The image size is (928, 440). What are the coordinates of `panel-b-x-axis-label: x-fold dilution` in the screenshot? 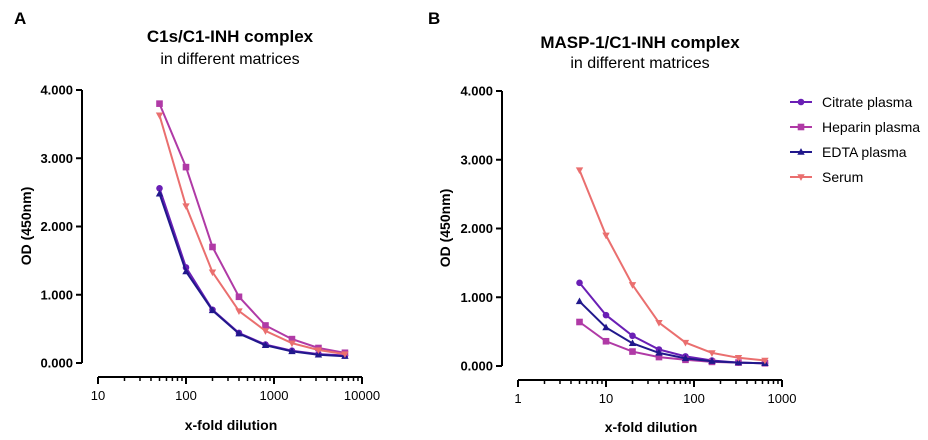 It's located at (651, 427).